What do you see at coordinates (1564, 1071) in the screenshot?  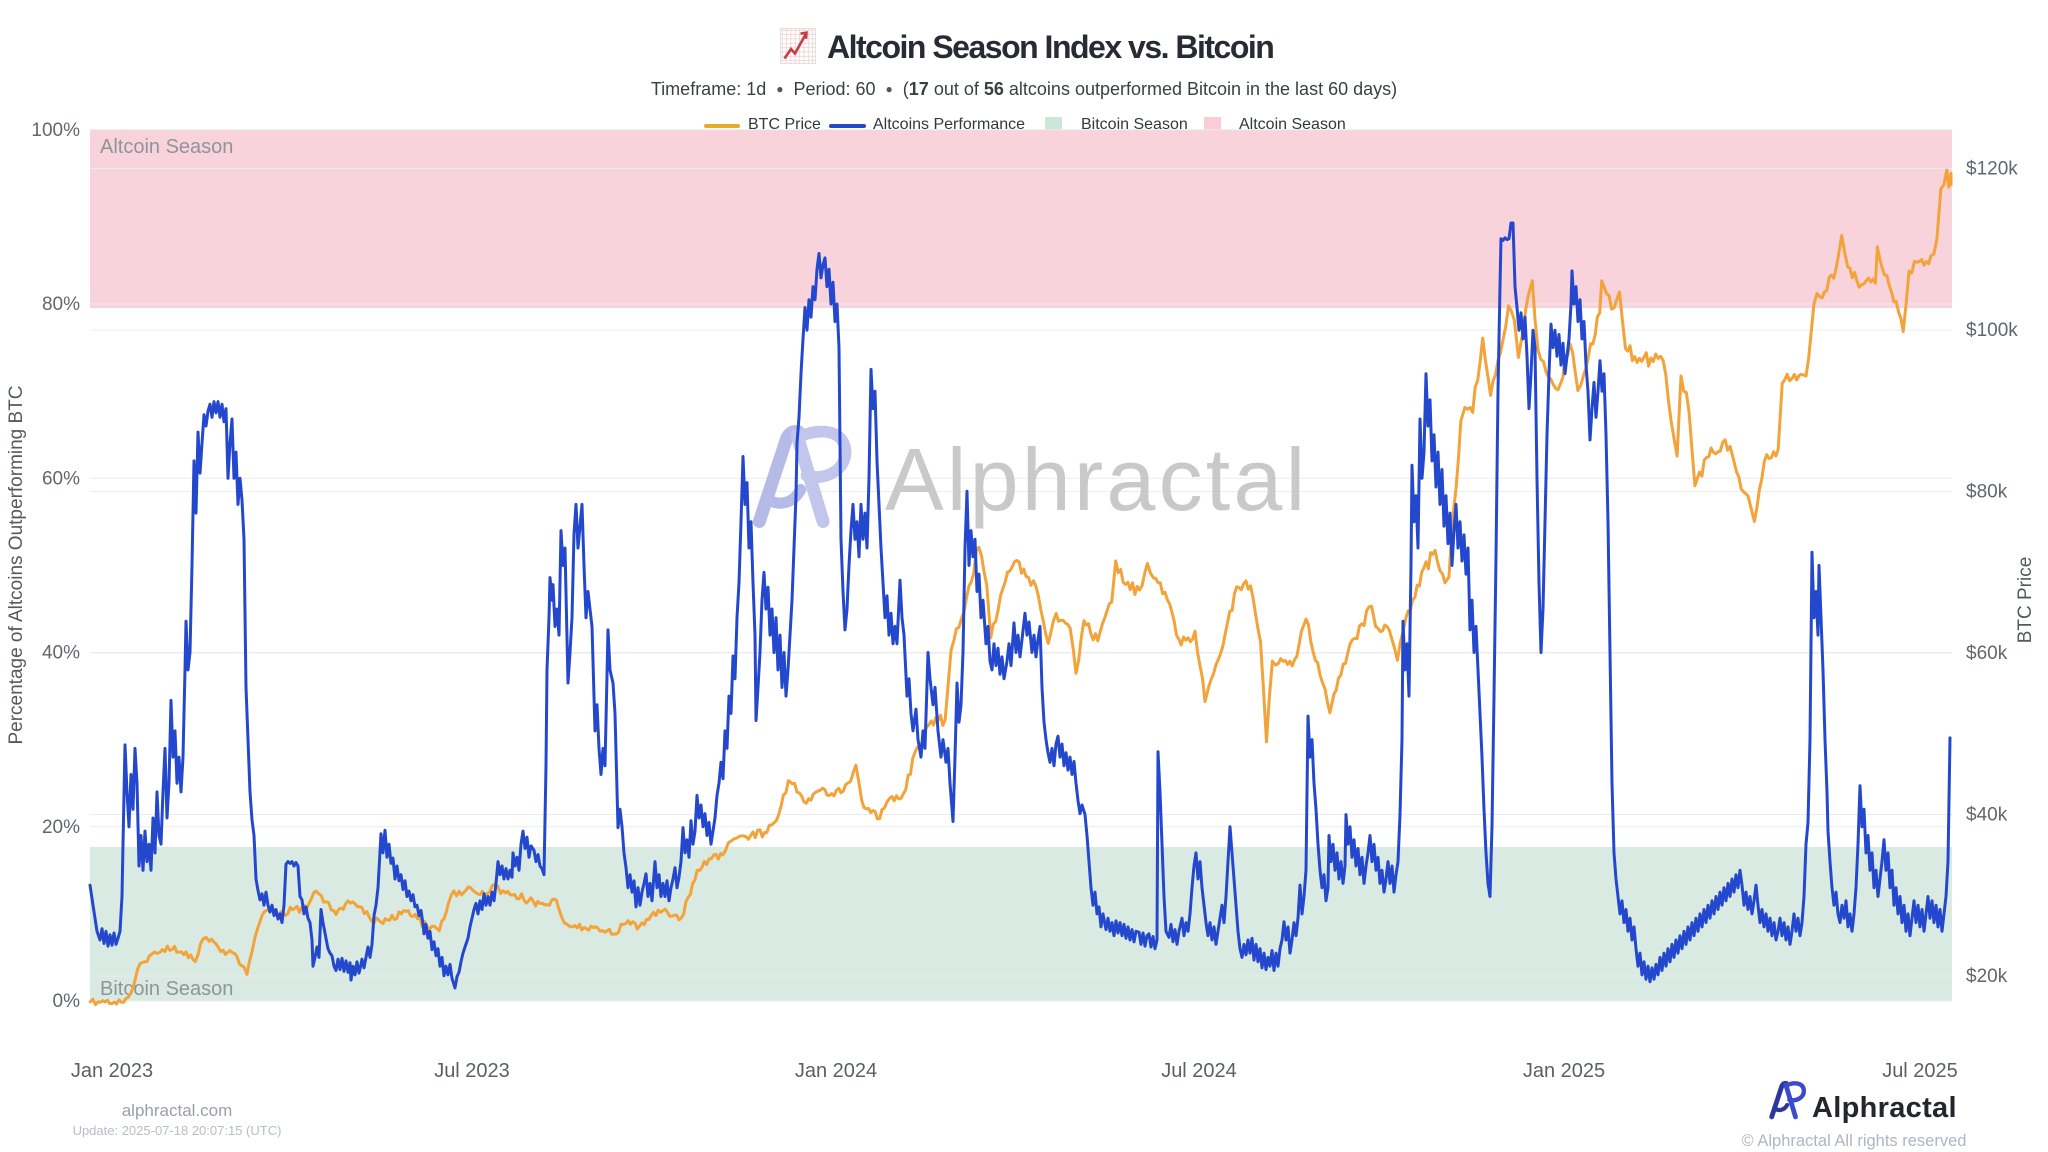 I see `svg-text: Jan 2025` at bounding box center [1564, 1071].